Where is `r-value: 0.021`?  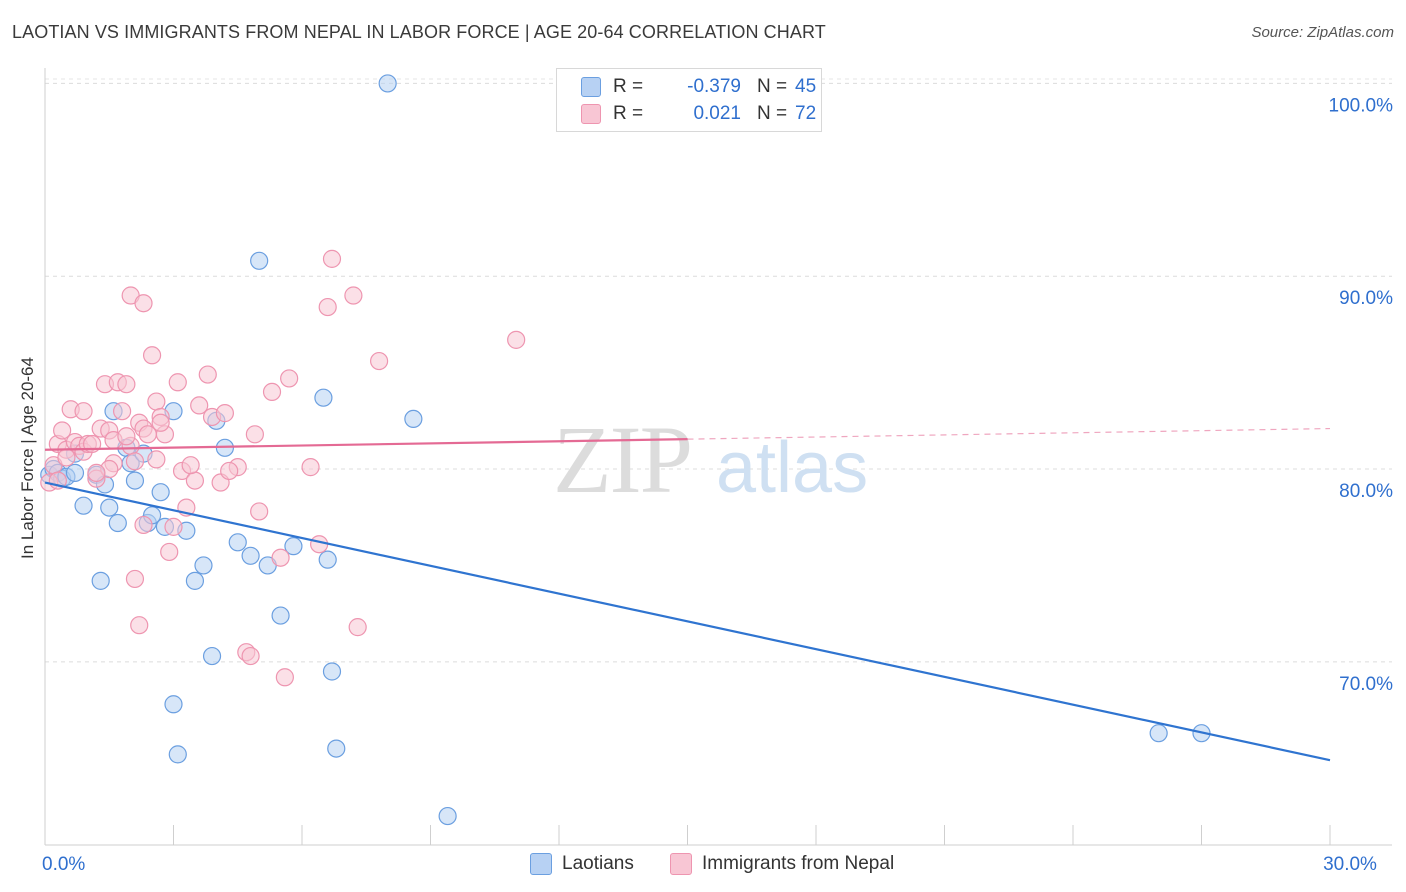 r-value: 0.021 is located at coordinates (717, 113).